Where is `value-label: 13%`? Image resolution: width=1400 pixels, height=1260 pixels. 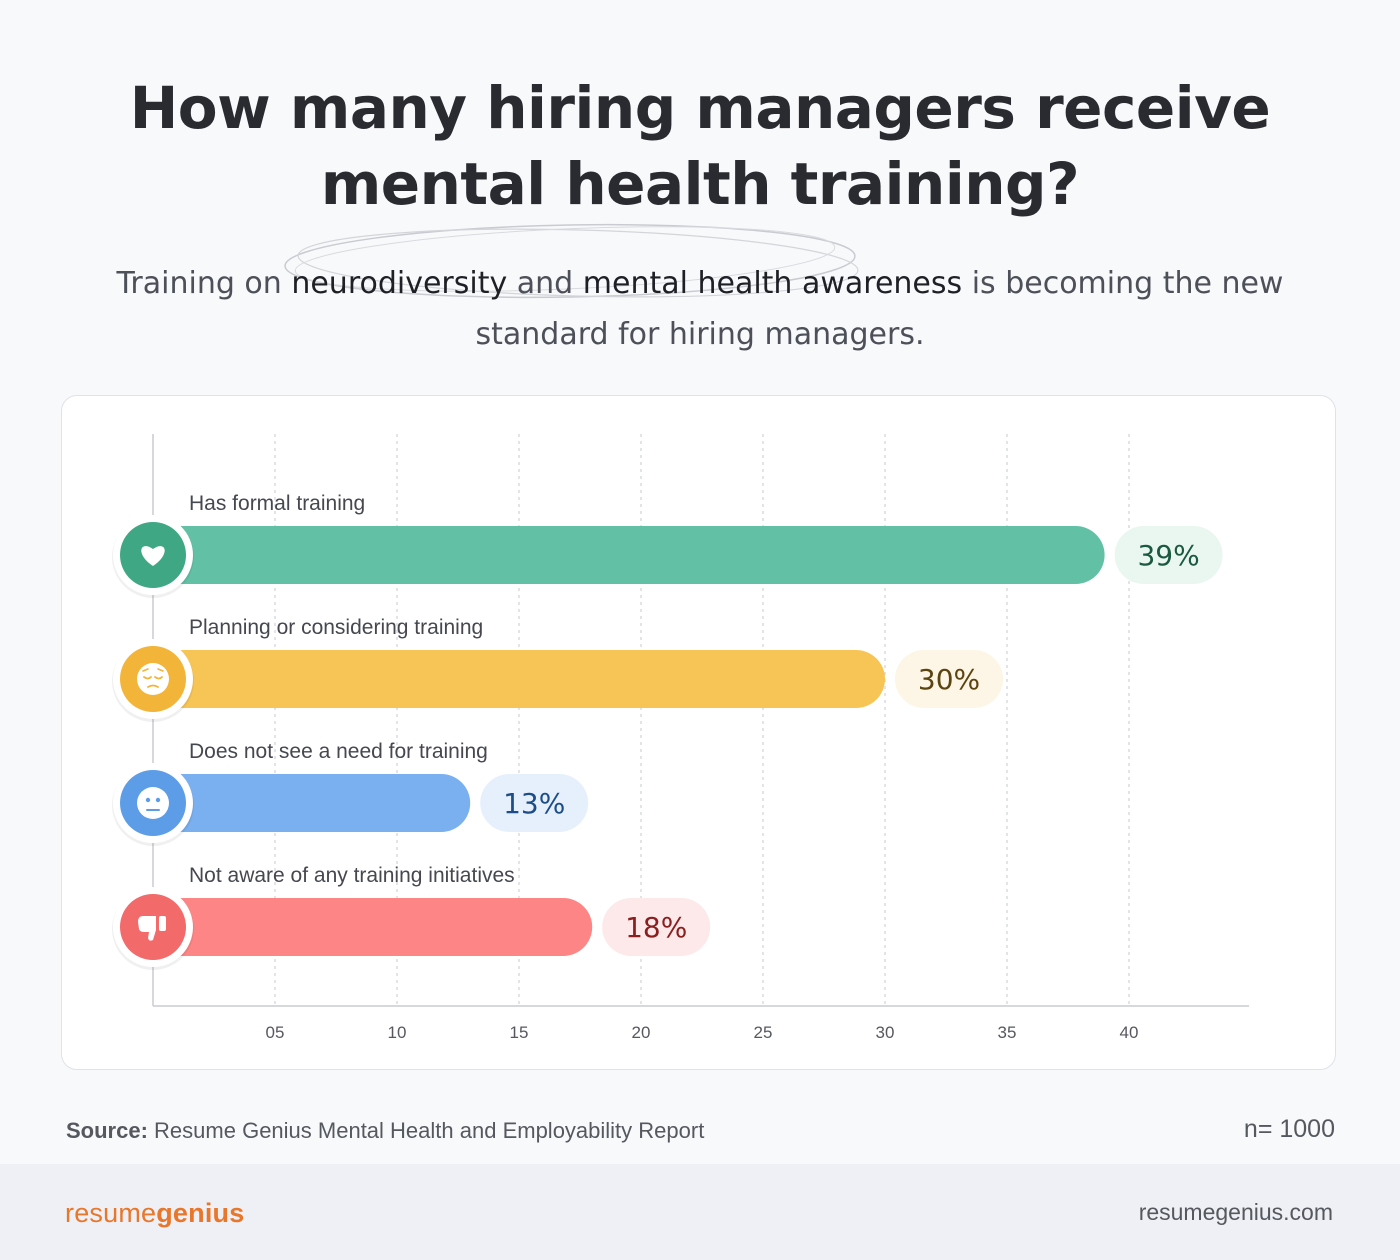 value-label: 13% is located at coordinates (534, 803).